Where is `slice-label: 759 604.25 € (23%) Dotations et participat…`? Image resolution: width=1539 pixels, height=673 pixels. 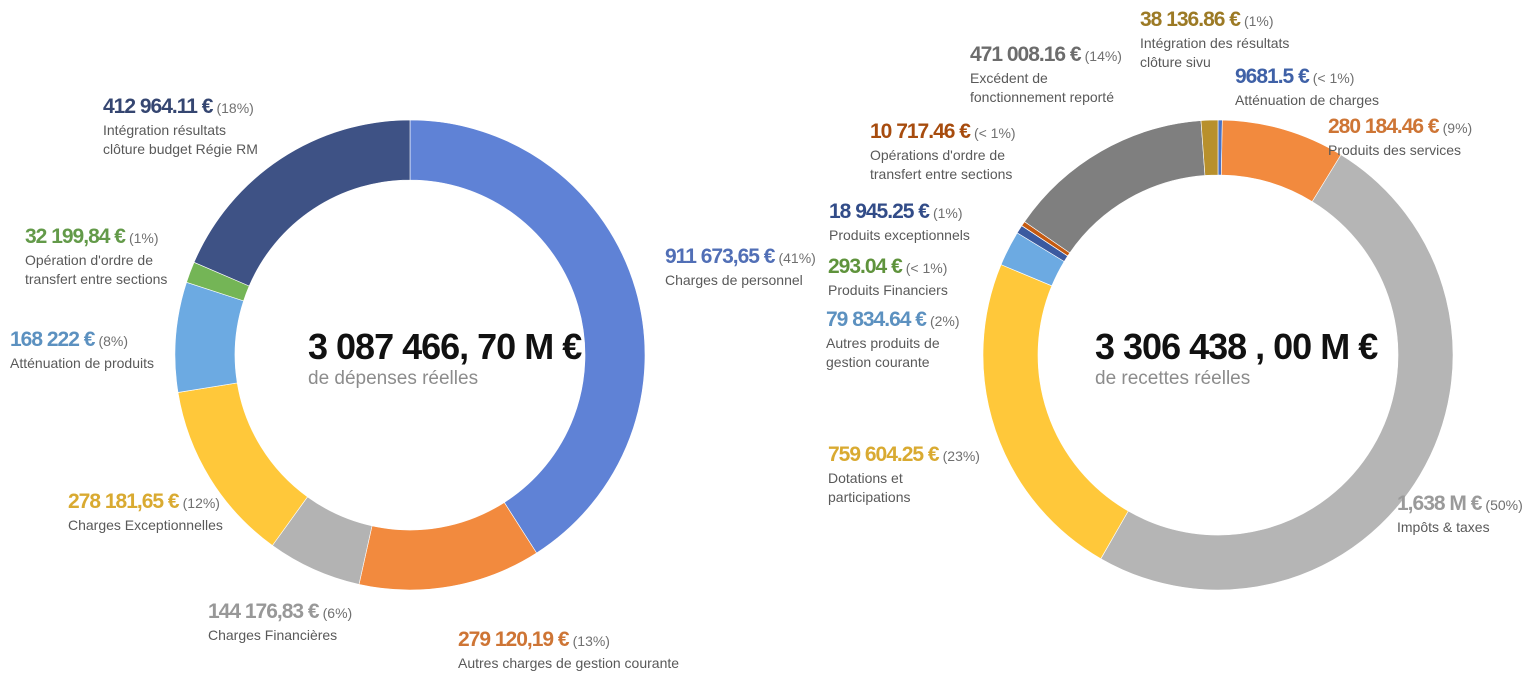
slice-label: 759 604.25 € (23%) Dotations et participat… is located at coordinates (904, 474).